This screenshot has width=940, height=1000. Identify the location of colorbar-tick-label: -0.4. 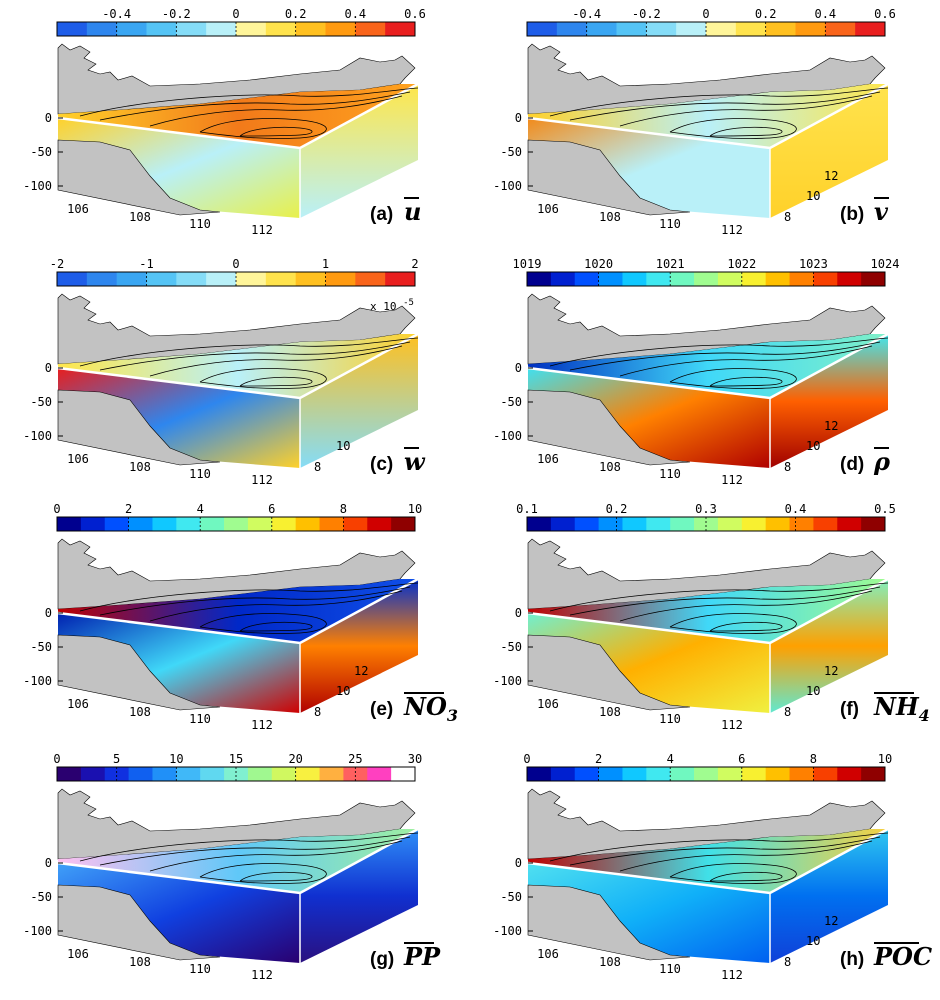
(116, 14).